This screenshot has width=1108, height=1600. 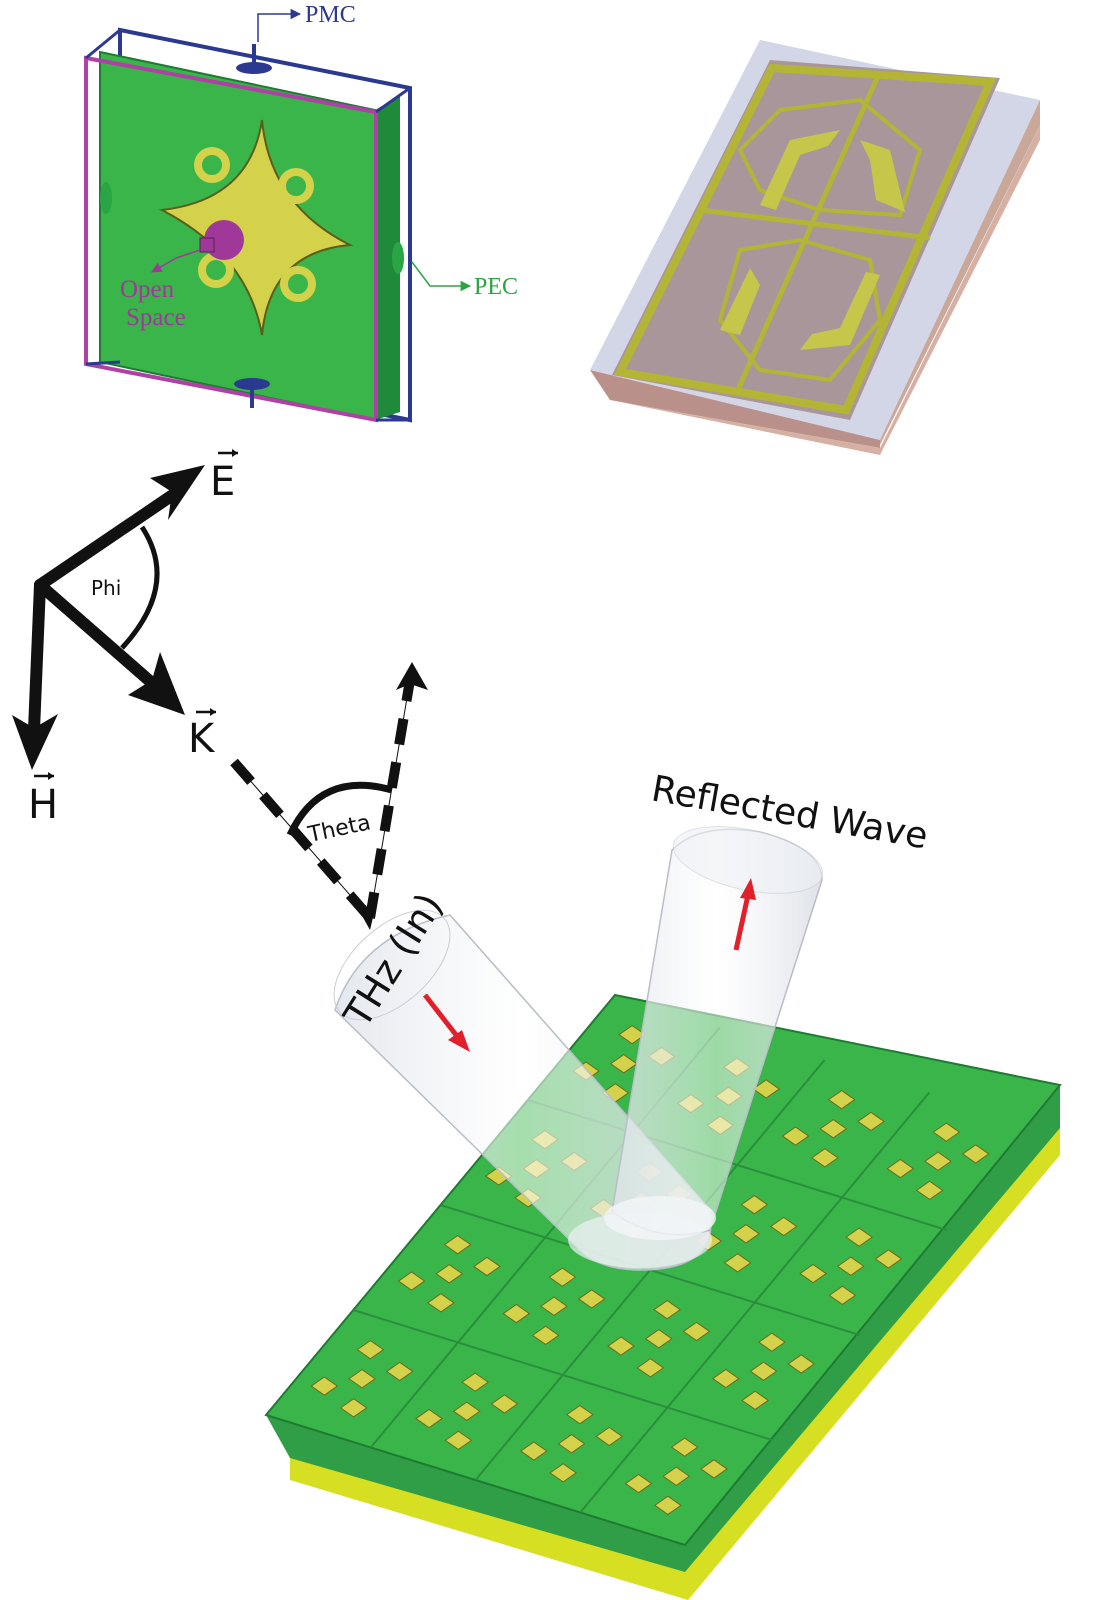 I want to click on pec-marker-right, so click(x=398, y=258).